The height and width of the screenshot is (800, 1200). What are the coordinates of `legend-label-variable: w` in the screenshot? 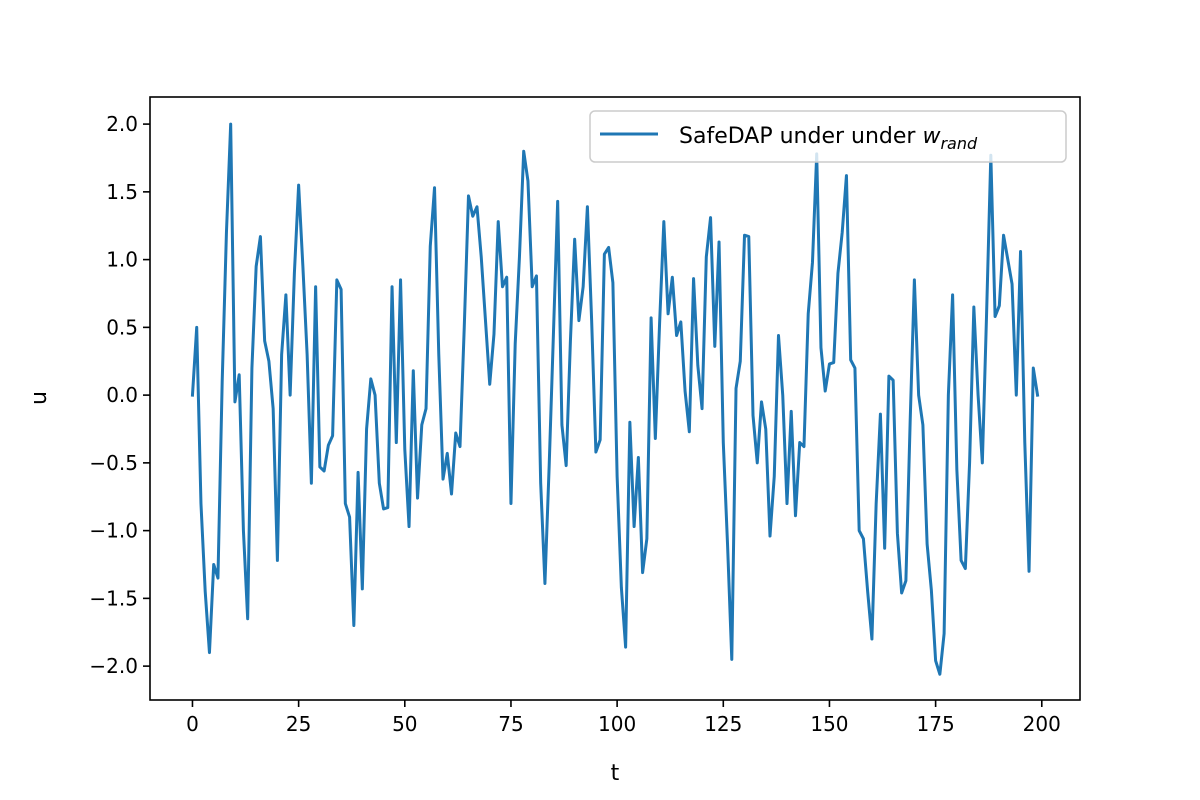 It's located at (931, 136).